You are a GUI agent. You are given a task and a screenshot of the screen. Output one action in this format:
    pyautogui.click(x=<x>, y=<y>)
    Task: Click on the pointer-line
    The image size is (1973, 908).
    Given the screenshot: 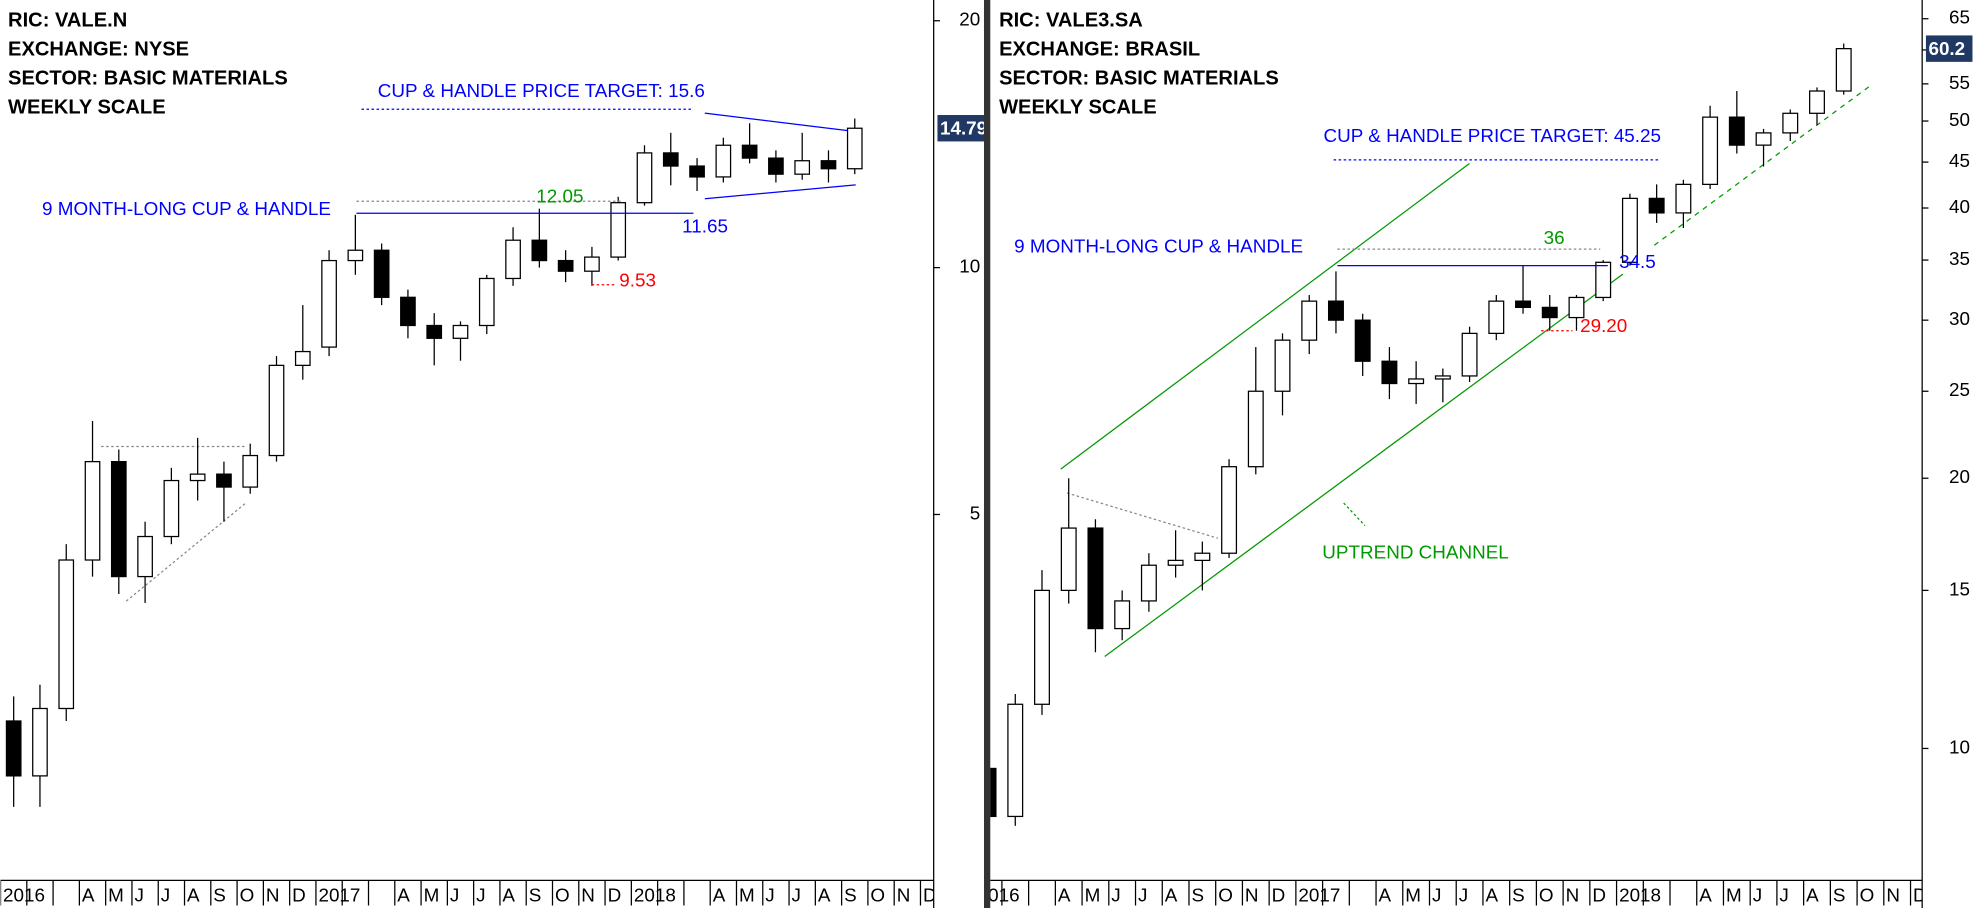 What is the action you would take?
    pyautogui.click(x=1354, y=514)
    